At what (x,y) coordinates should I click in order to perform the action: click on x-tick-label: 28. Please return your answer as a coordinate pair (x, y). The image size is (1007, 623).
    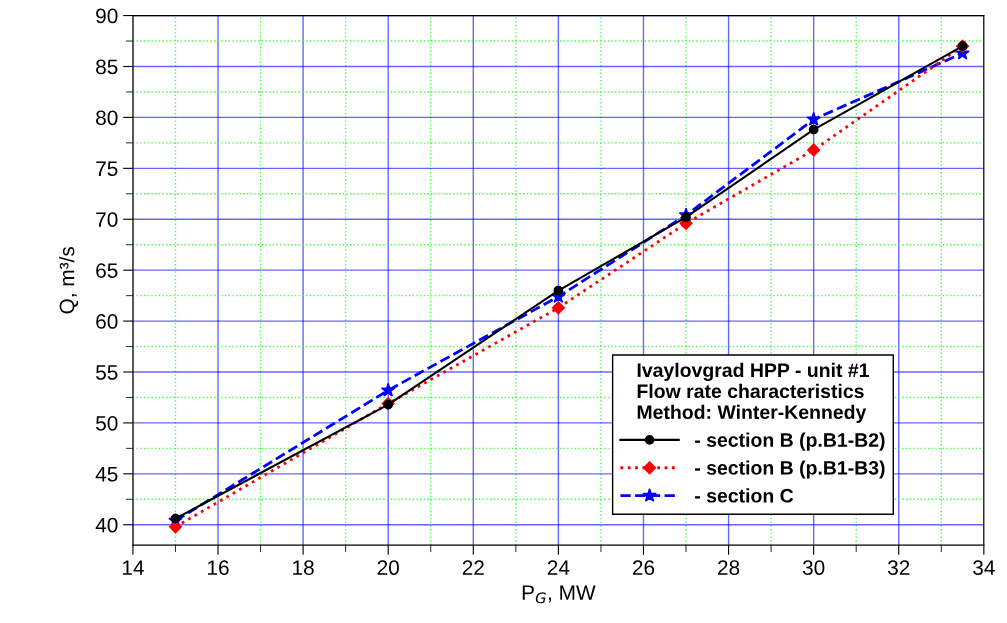
    Looking at the image, I should click on (729, 568).